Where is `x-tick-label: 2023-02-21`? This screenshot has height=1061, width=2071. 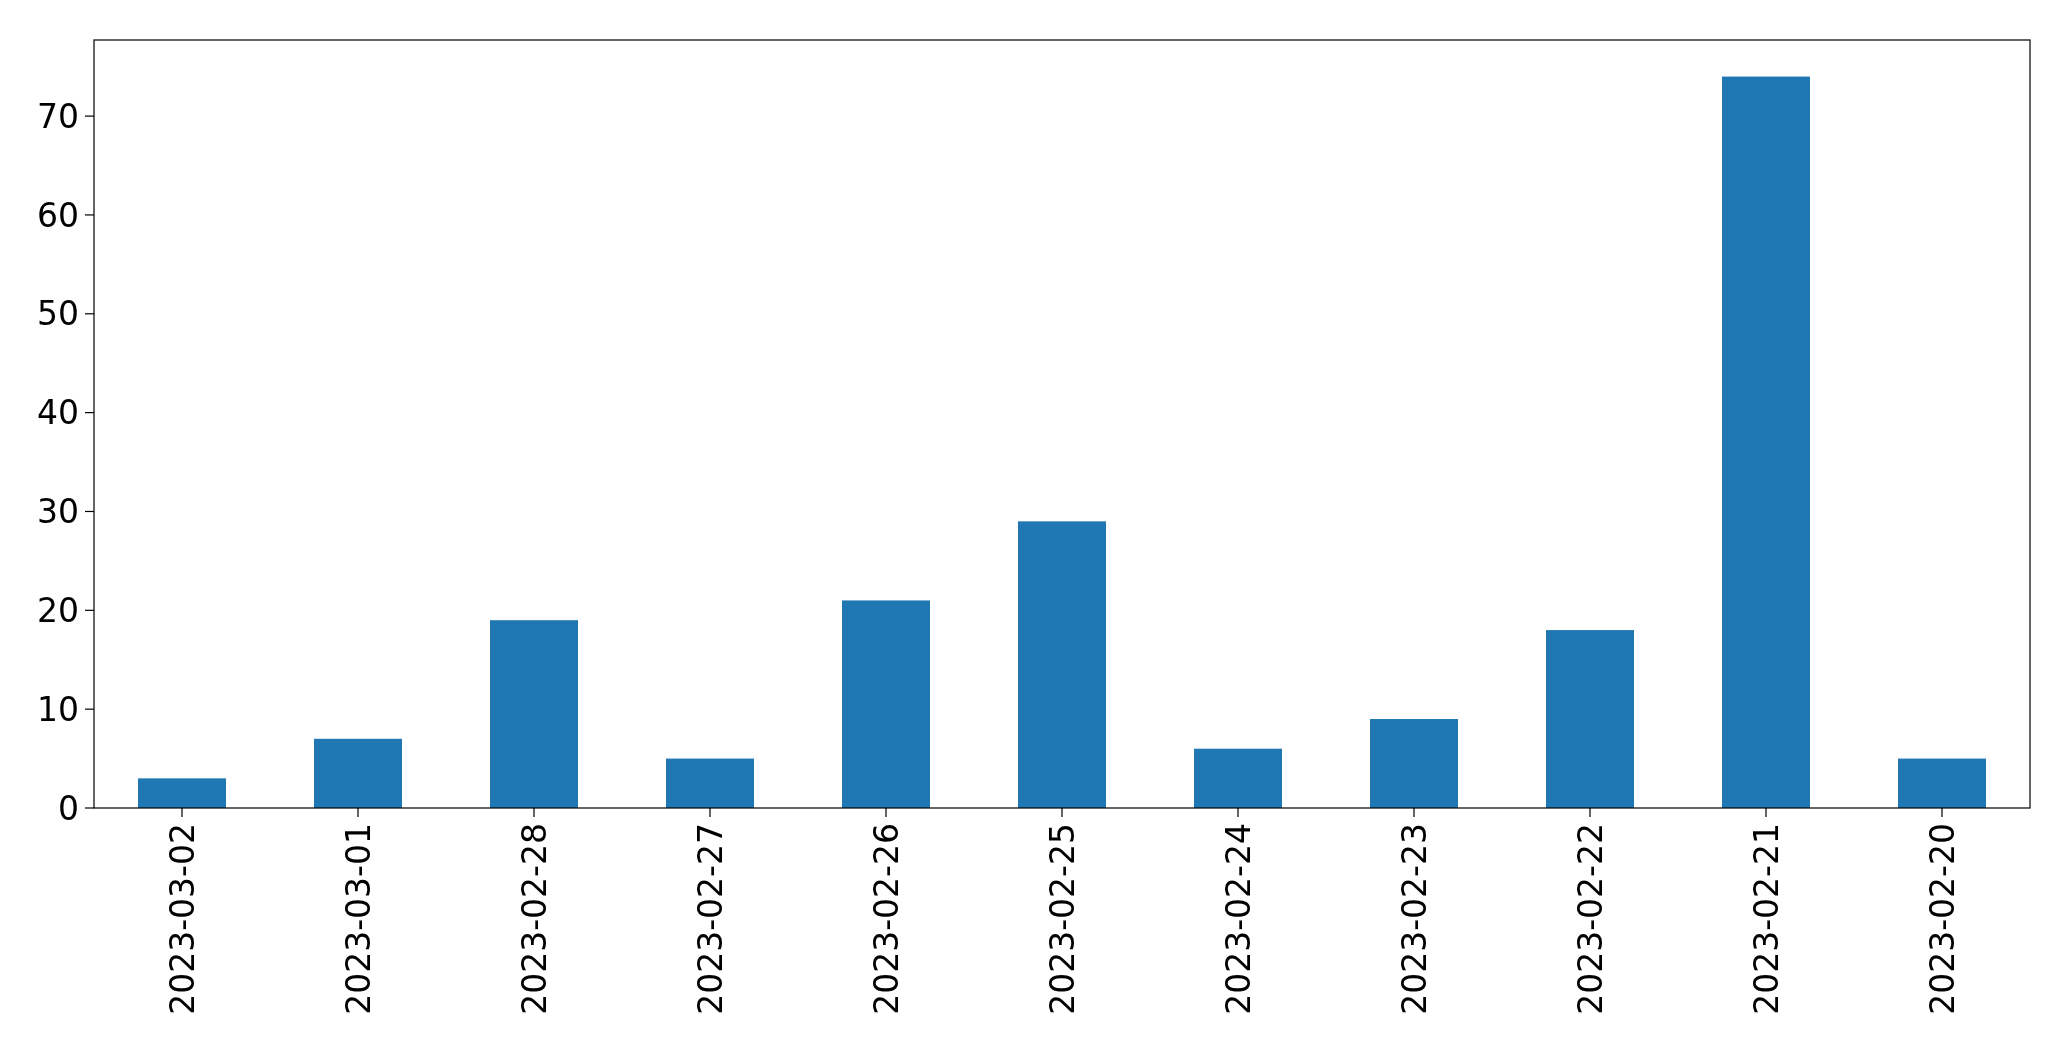
x-tick-label: 2023-02-21 is located at coordinates (1766, 919).